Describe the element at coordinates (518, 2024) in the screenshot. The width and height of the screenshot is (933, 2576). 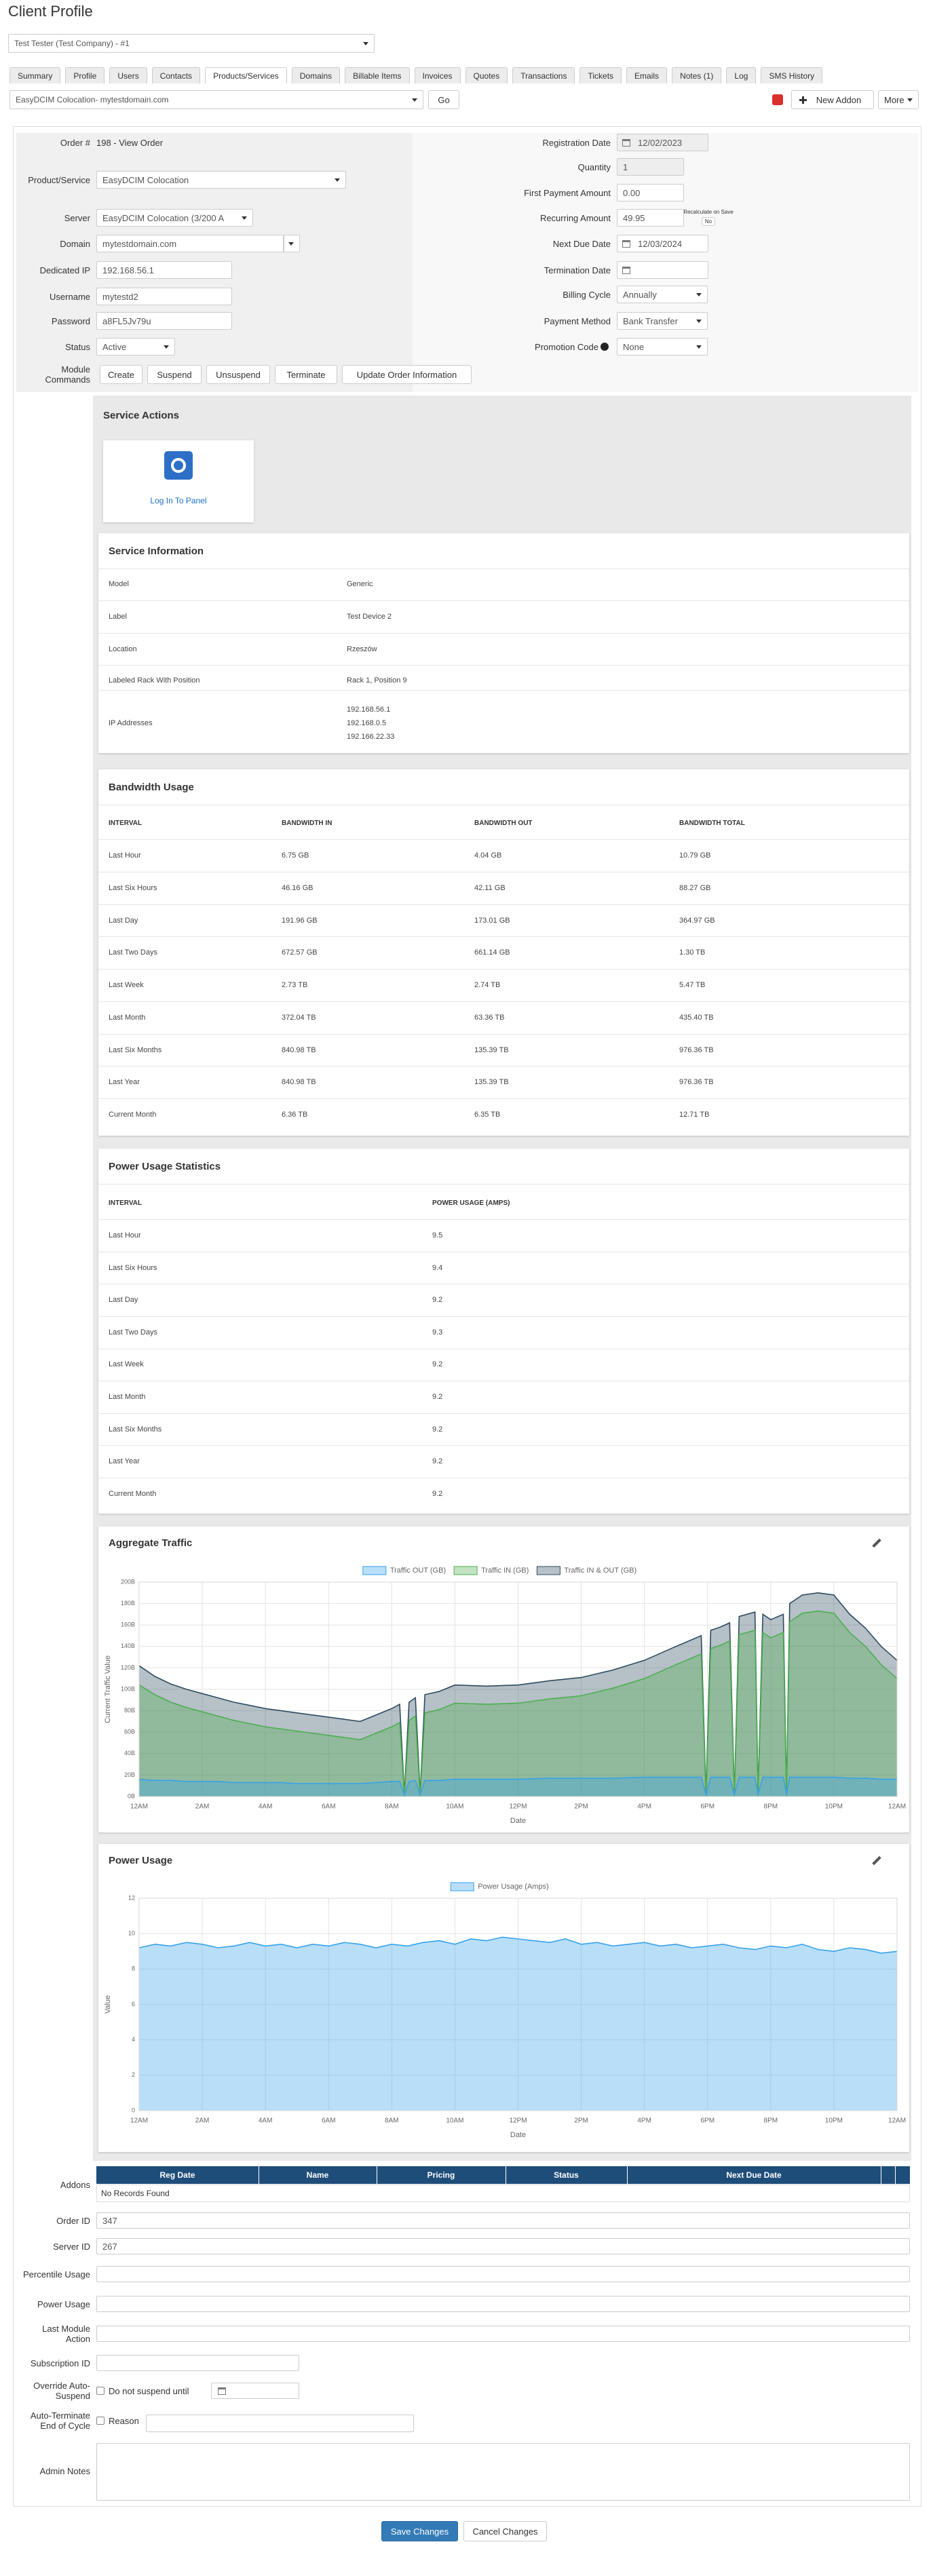
I see `area-fill` at that location.